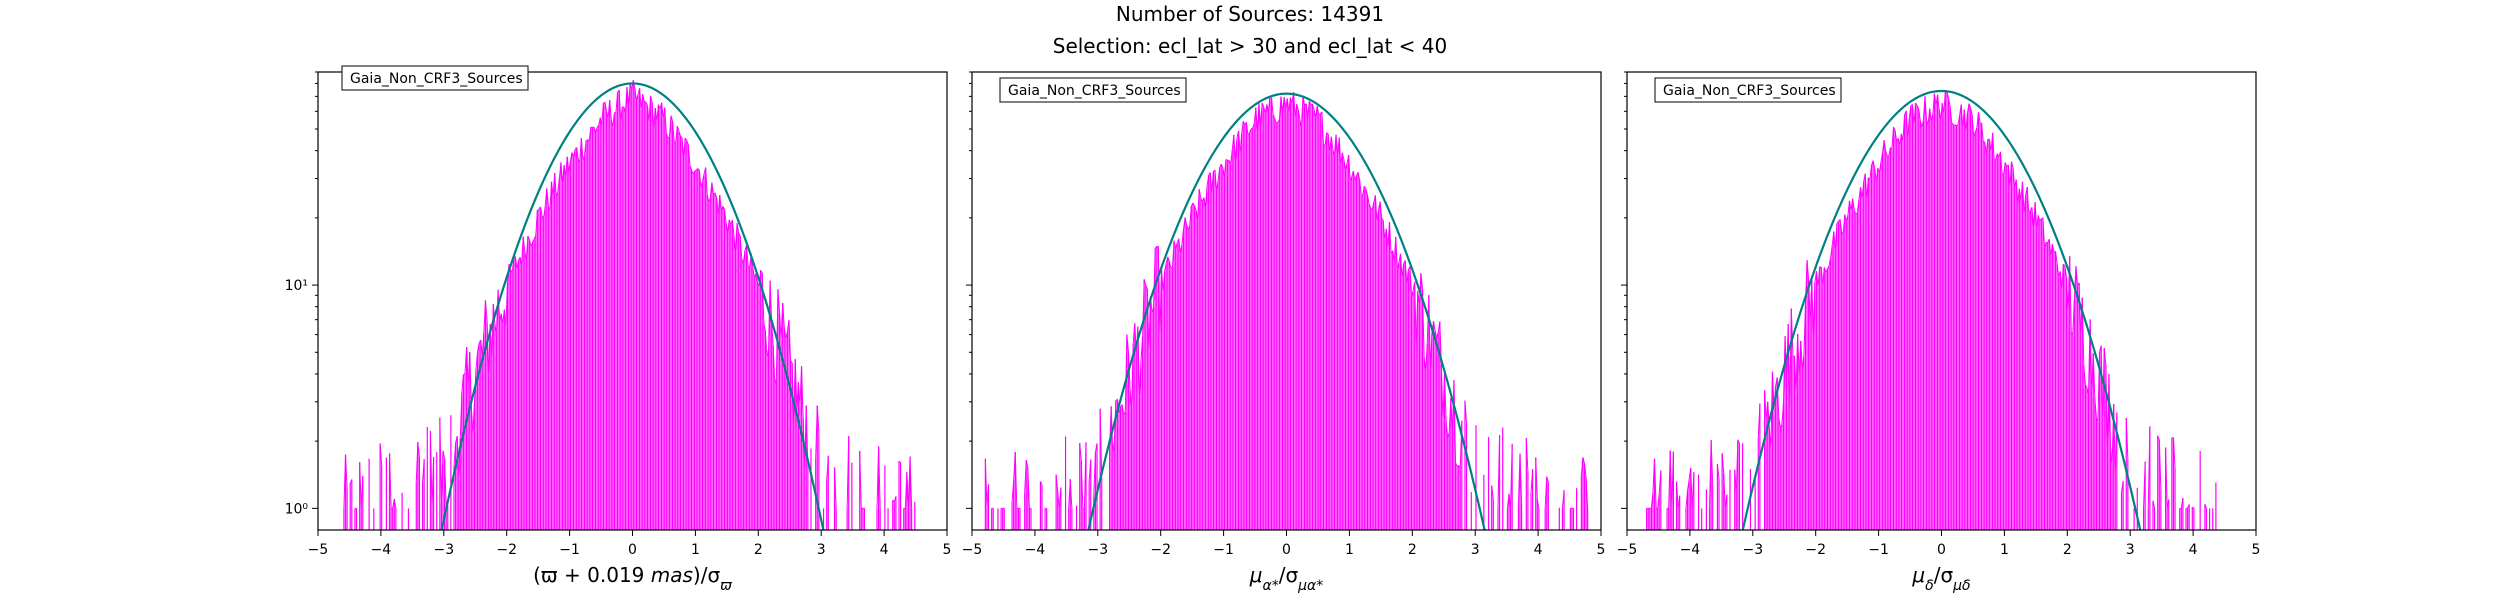 The height and width of the screenshot is (600, 2500). What do you see at coordinates (1538, 550) in the screenshot?
I see `x-tick-label: 4` at bounding box center [1538, 550].